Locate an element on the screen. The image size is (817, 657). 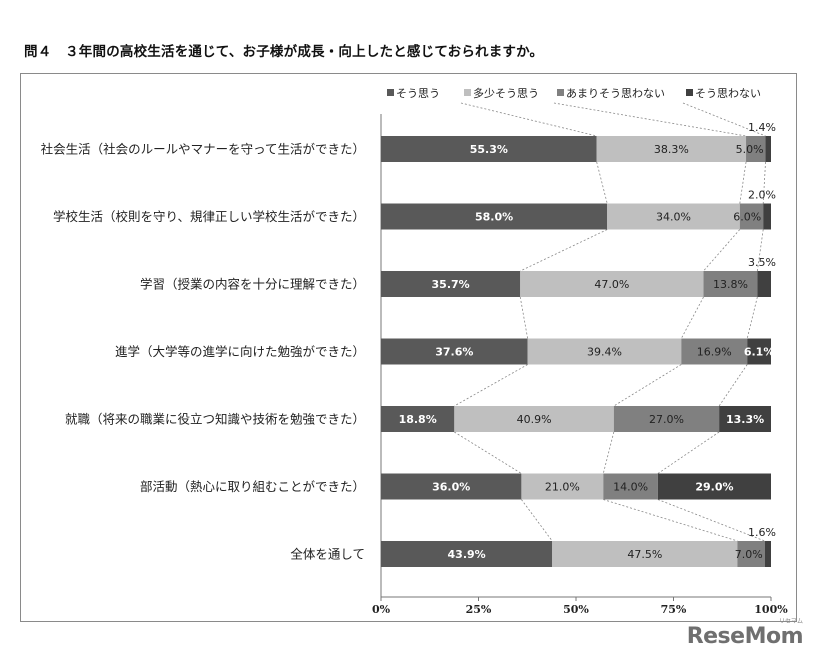
legend-label: あまりそう思わない is located at coordinates (615, 93).